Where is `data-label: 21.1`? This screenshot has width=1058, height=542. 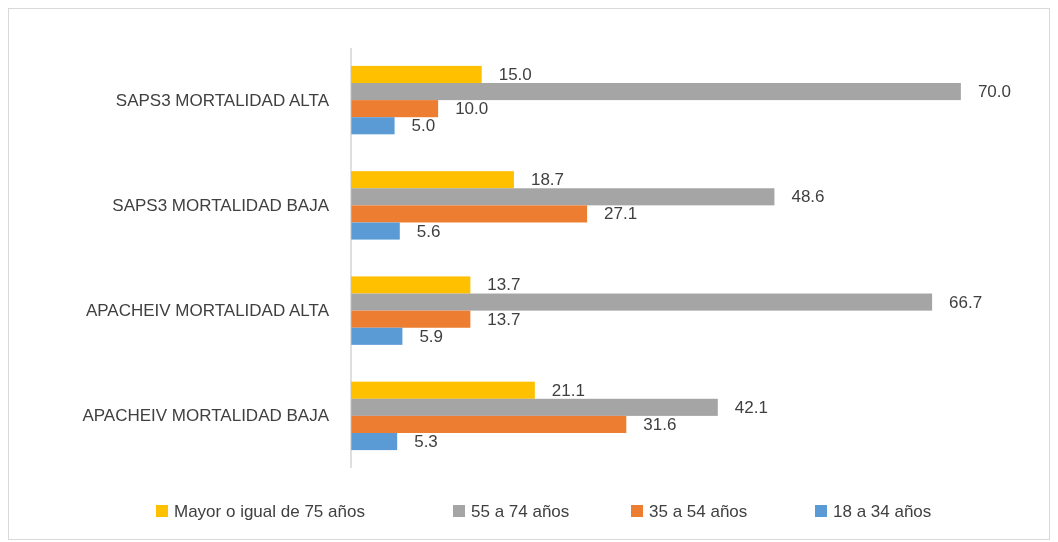 data-label: 21.1 is located at coordinates (568, 390).